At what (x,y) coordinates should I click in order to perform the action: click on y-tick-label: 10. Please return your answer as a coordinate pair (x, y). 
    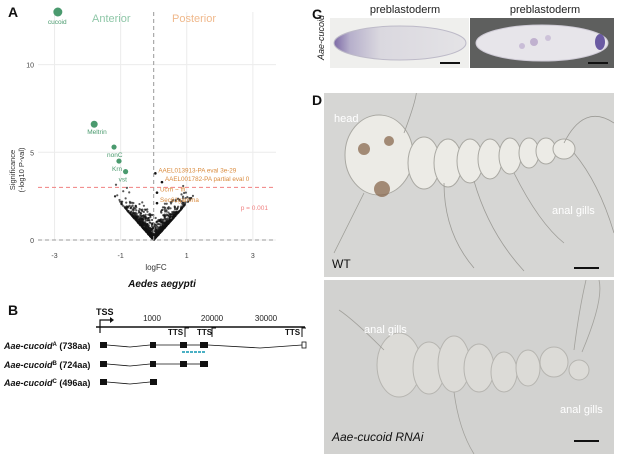
    Looking at the image, I should click on (30, 66).